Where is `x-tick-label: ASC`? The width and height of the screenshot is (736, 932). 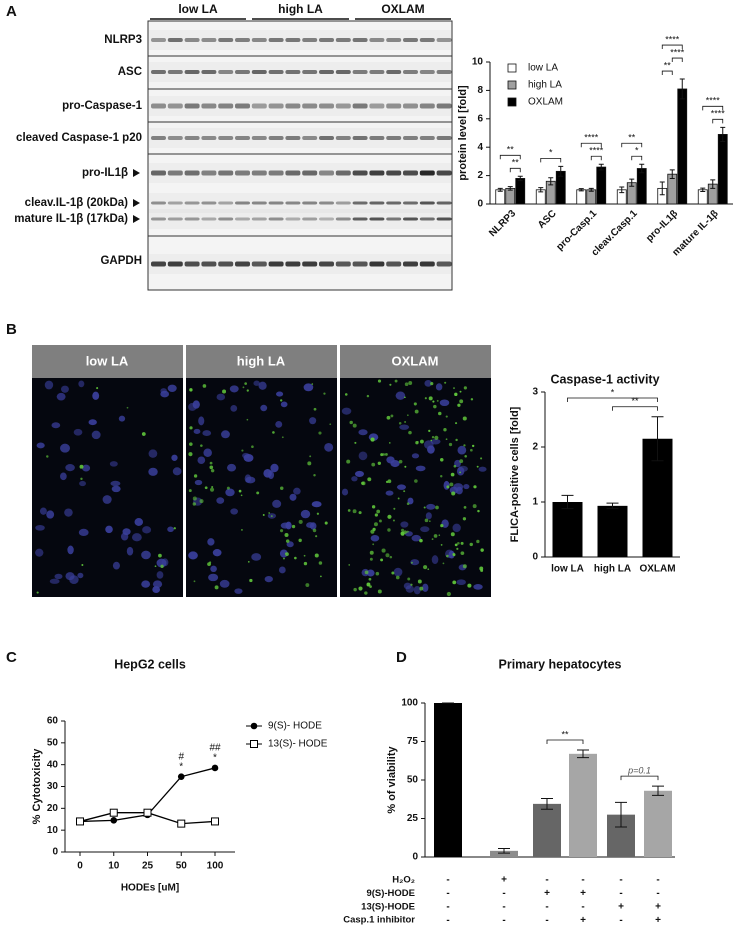 x-tick-label: ASC is located at coordinates (547, 219).